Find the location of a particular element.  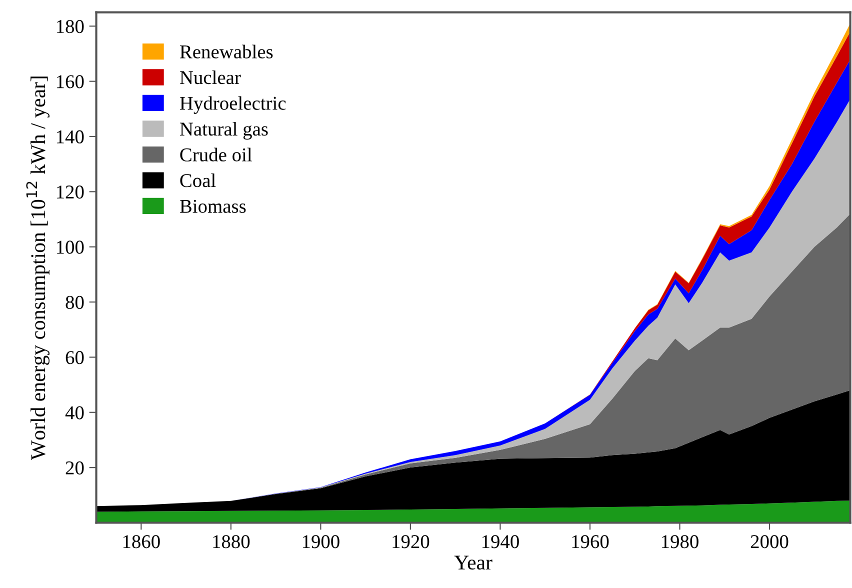

y-tick-label: 160 is located at coordinates (70, 81).